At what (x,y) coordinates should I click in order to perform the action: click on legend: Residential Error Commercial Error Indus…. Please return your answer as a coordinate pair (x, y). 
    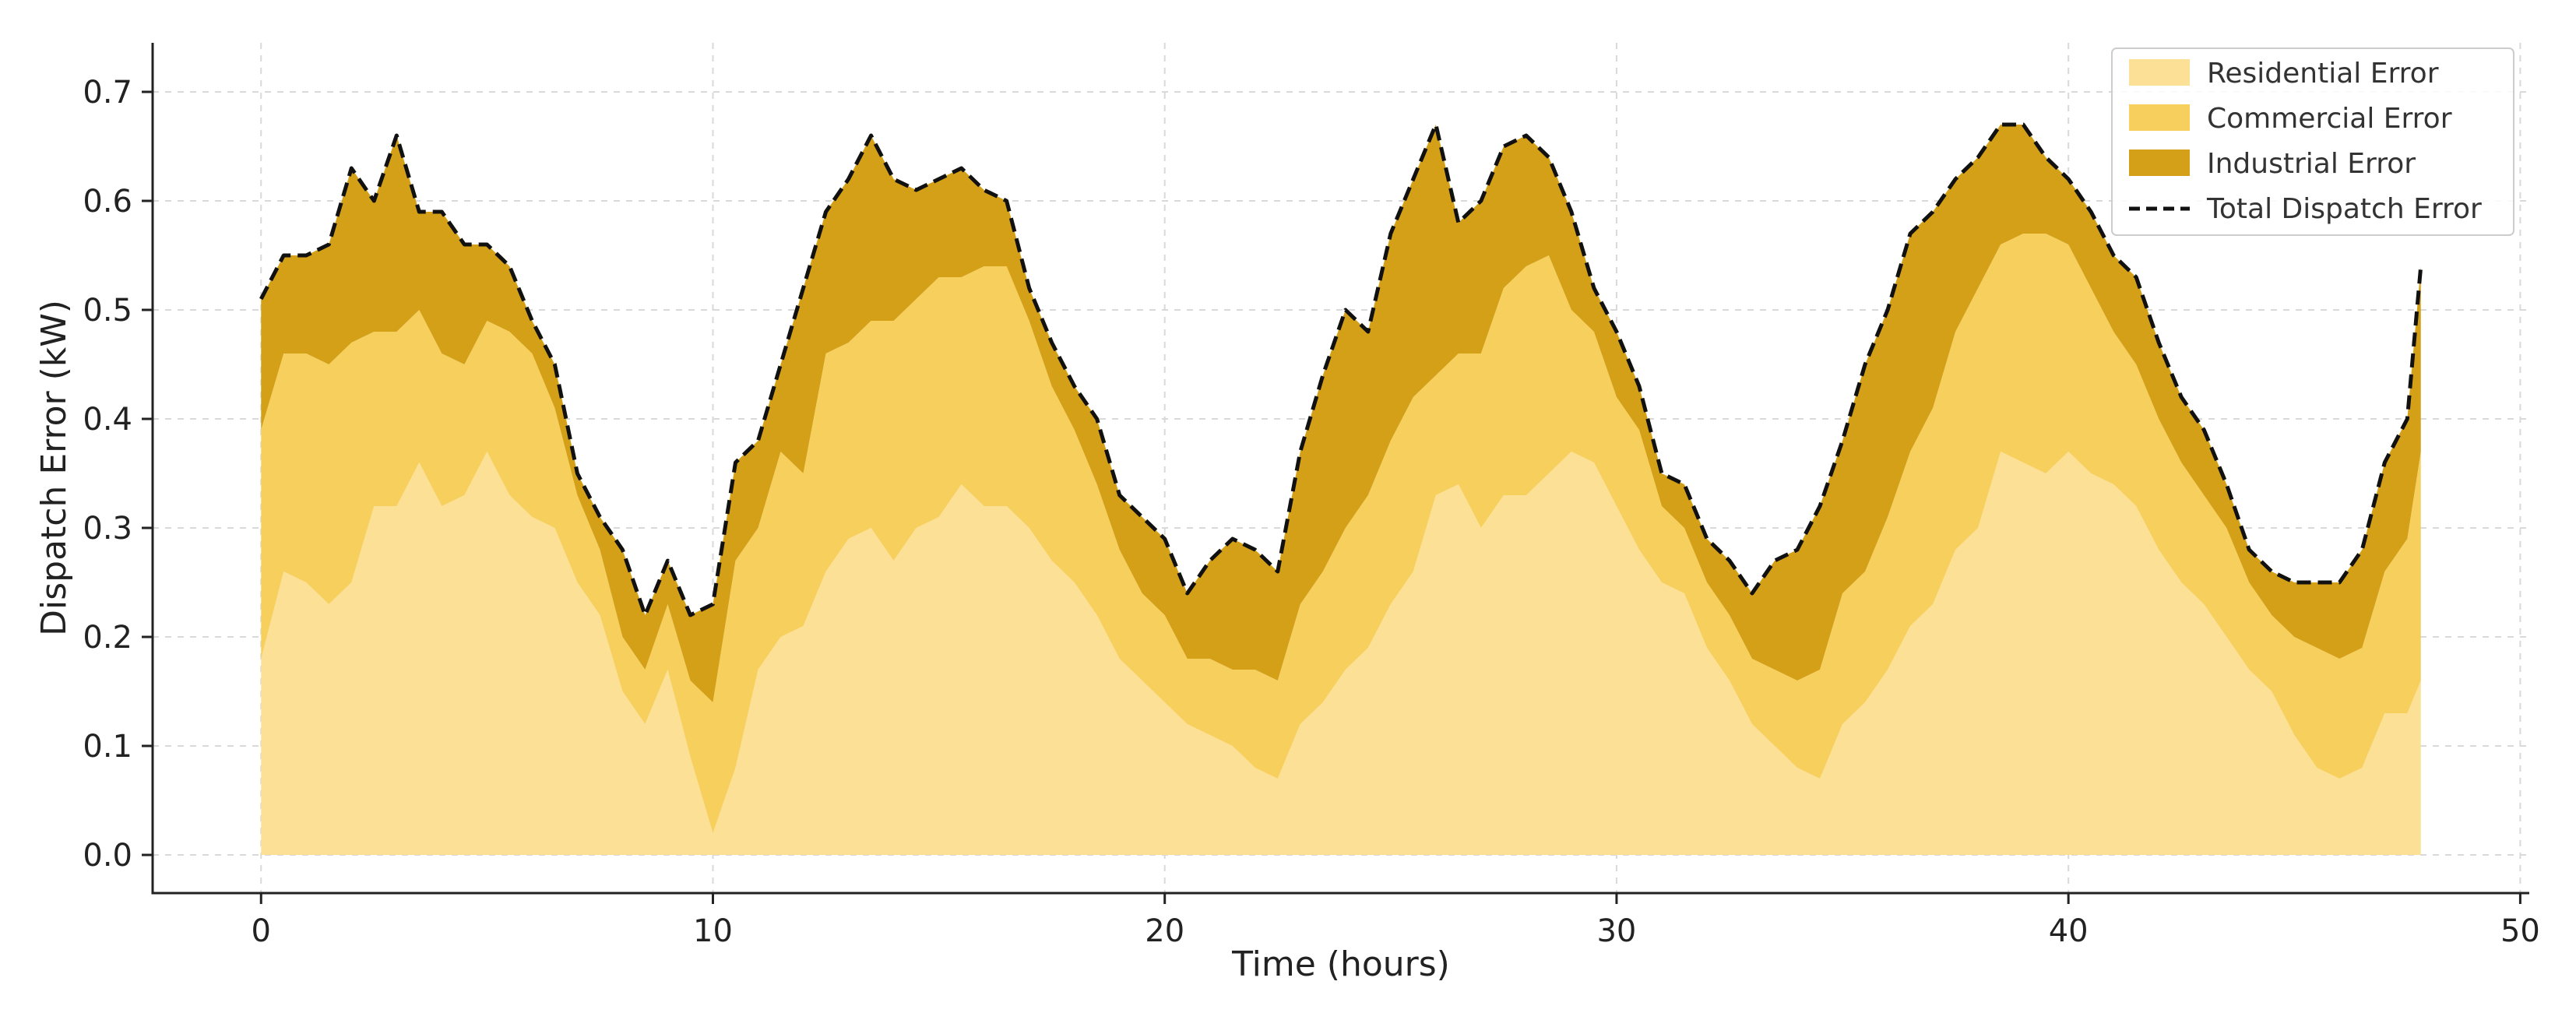
    Looking at the image, I should click on (2312, 141).